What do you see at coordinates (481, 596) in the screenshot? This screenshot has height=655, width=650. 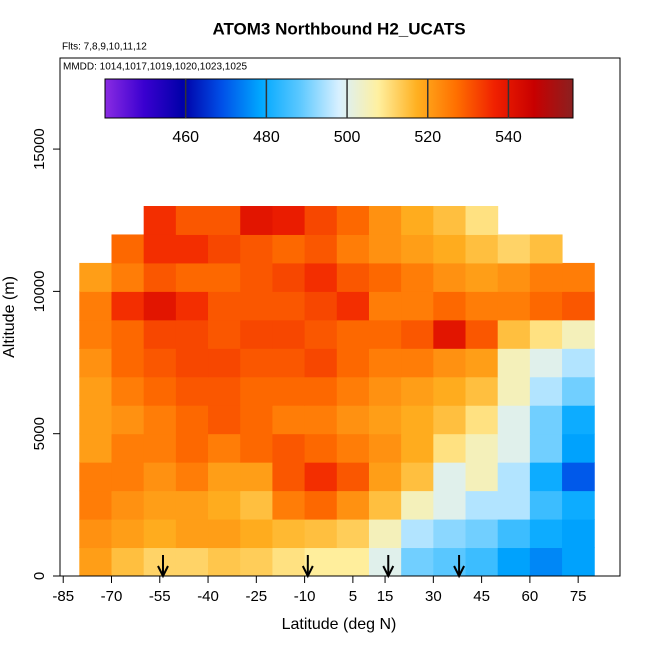 I see `x-tick-label: 45` at bounding box center [481, 596].